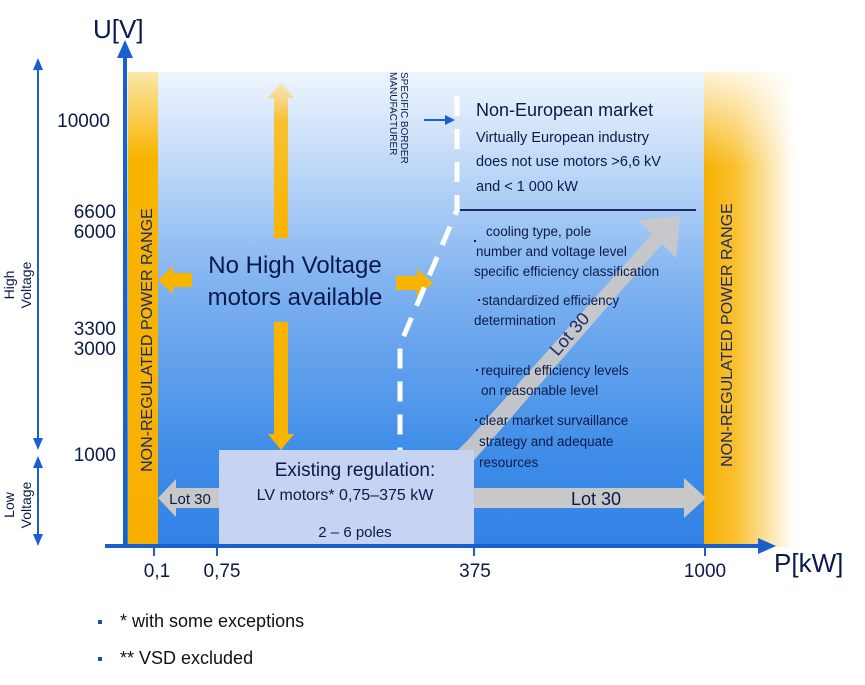 This screenshot has width=865, height=685. What do you see at coordinates (705, 571) in the screenshot?
I see `x-tick-1000: 1000` at bounding box center [705, 571].